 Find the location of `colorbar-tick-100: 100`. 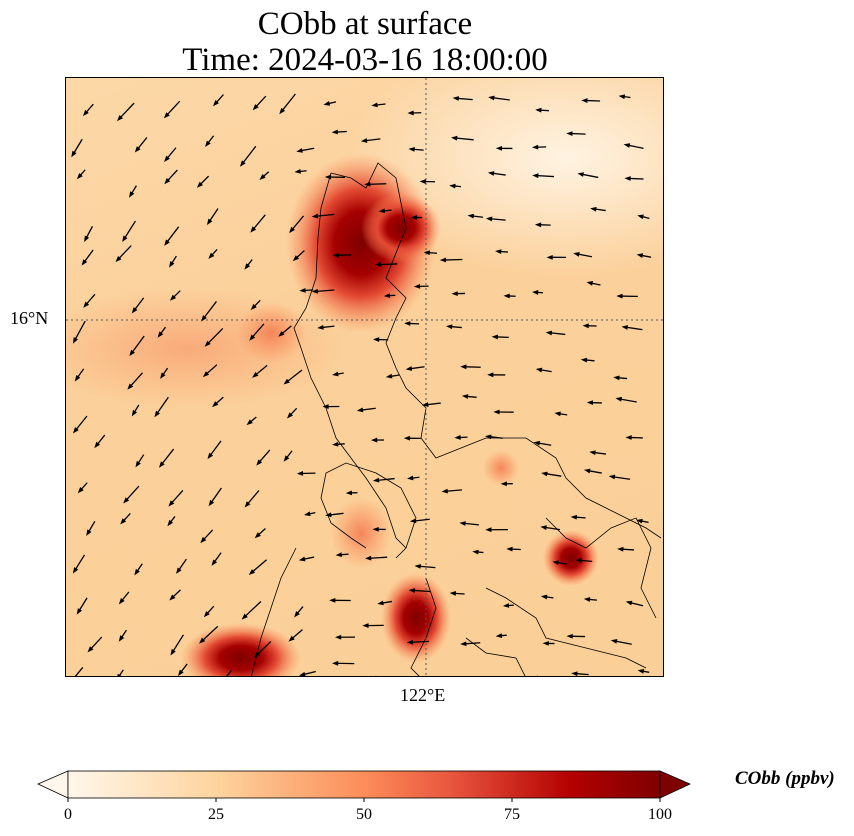

colorbar-tick-100: 100 is located at coordinates (660, 814).